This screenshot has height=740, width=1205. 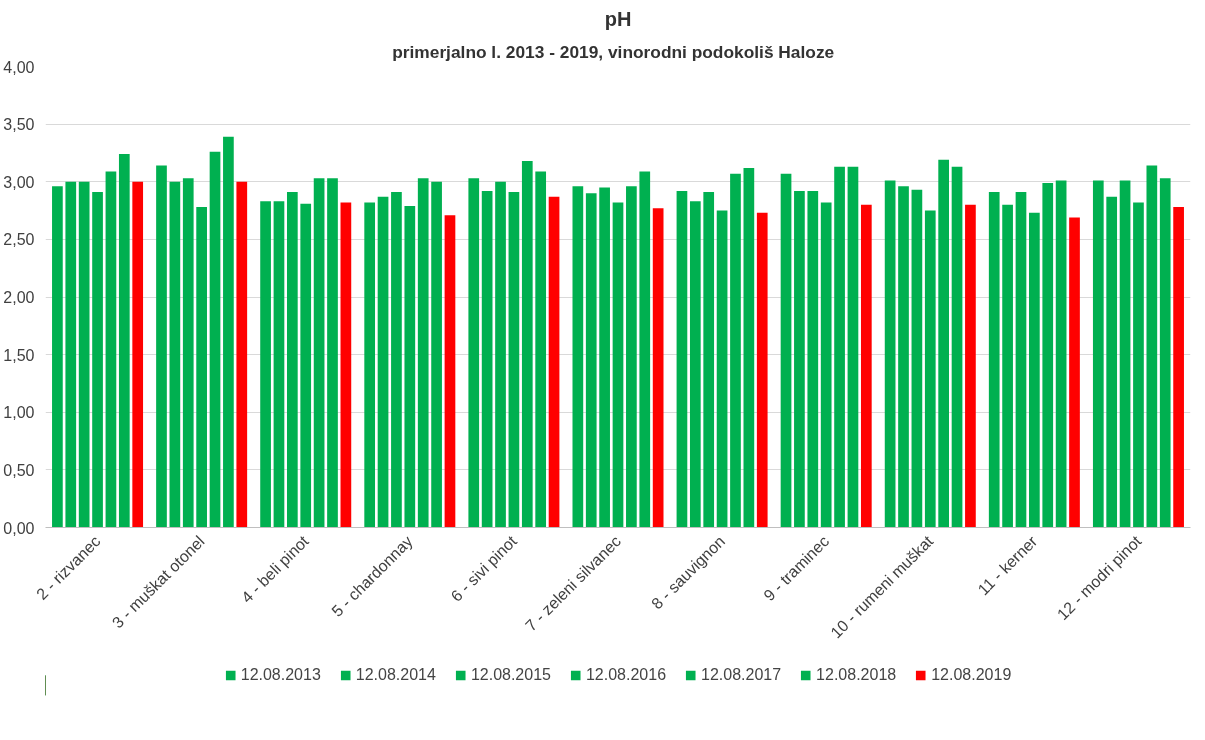 What do you see at coordinates (510, 675) in the screenshot?
I see `legend-label: 12.08.2015` at bounding box center [510, 675].